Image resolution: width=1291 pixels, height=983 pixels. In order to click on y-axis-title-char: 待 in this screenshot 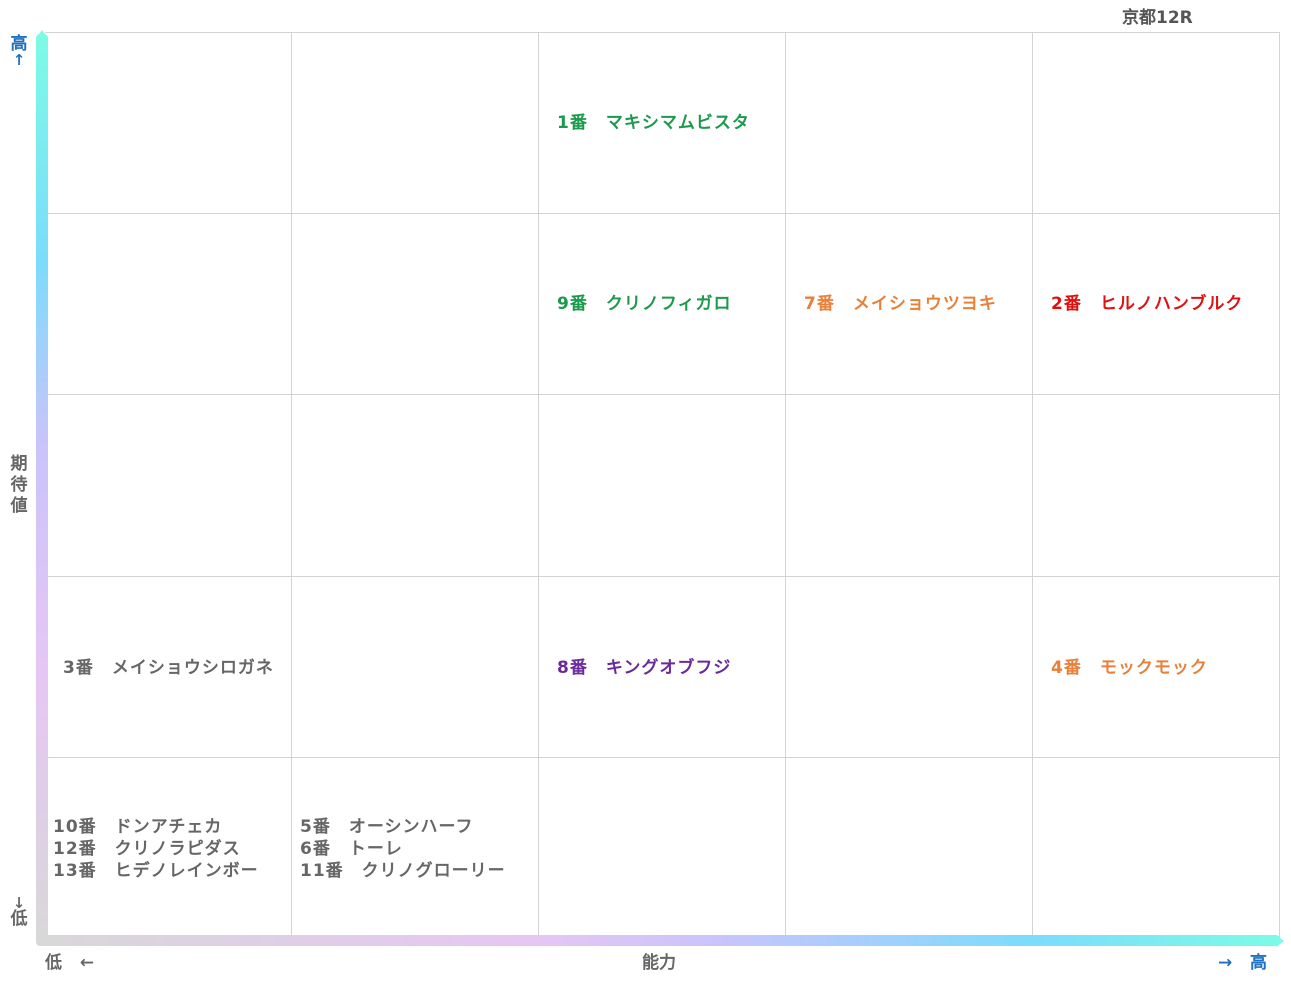, I will do `click(19, 485)`.